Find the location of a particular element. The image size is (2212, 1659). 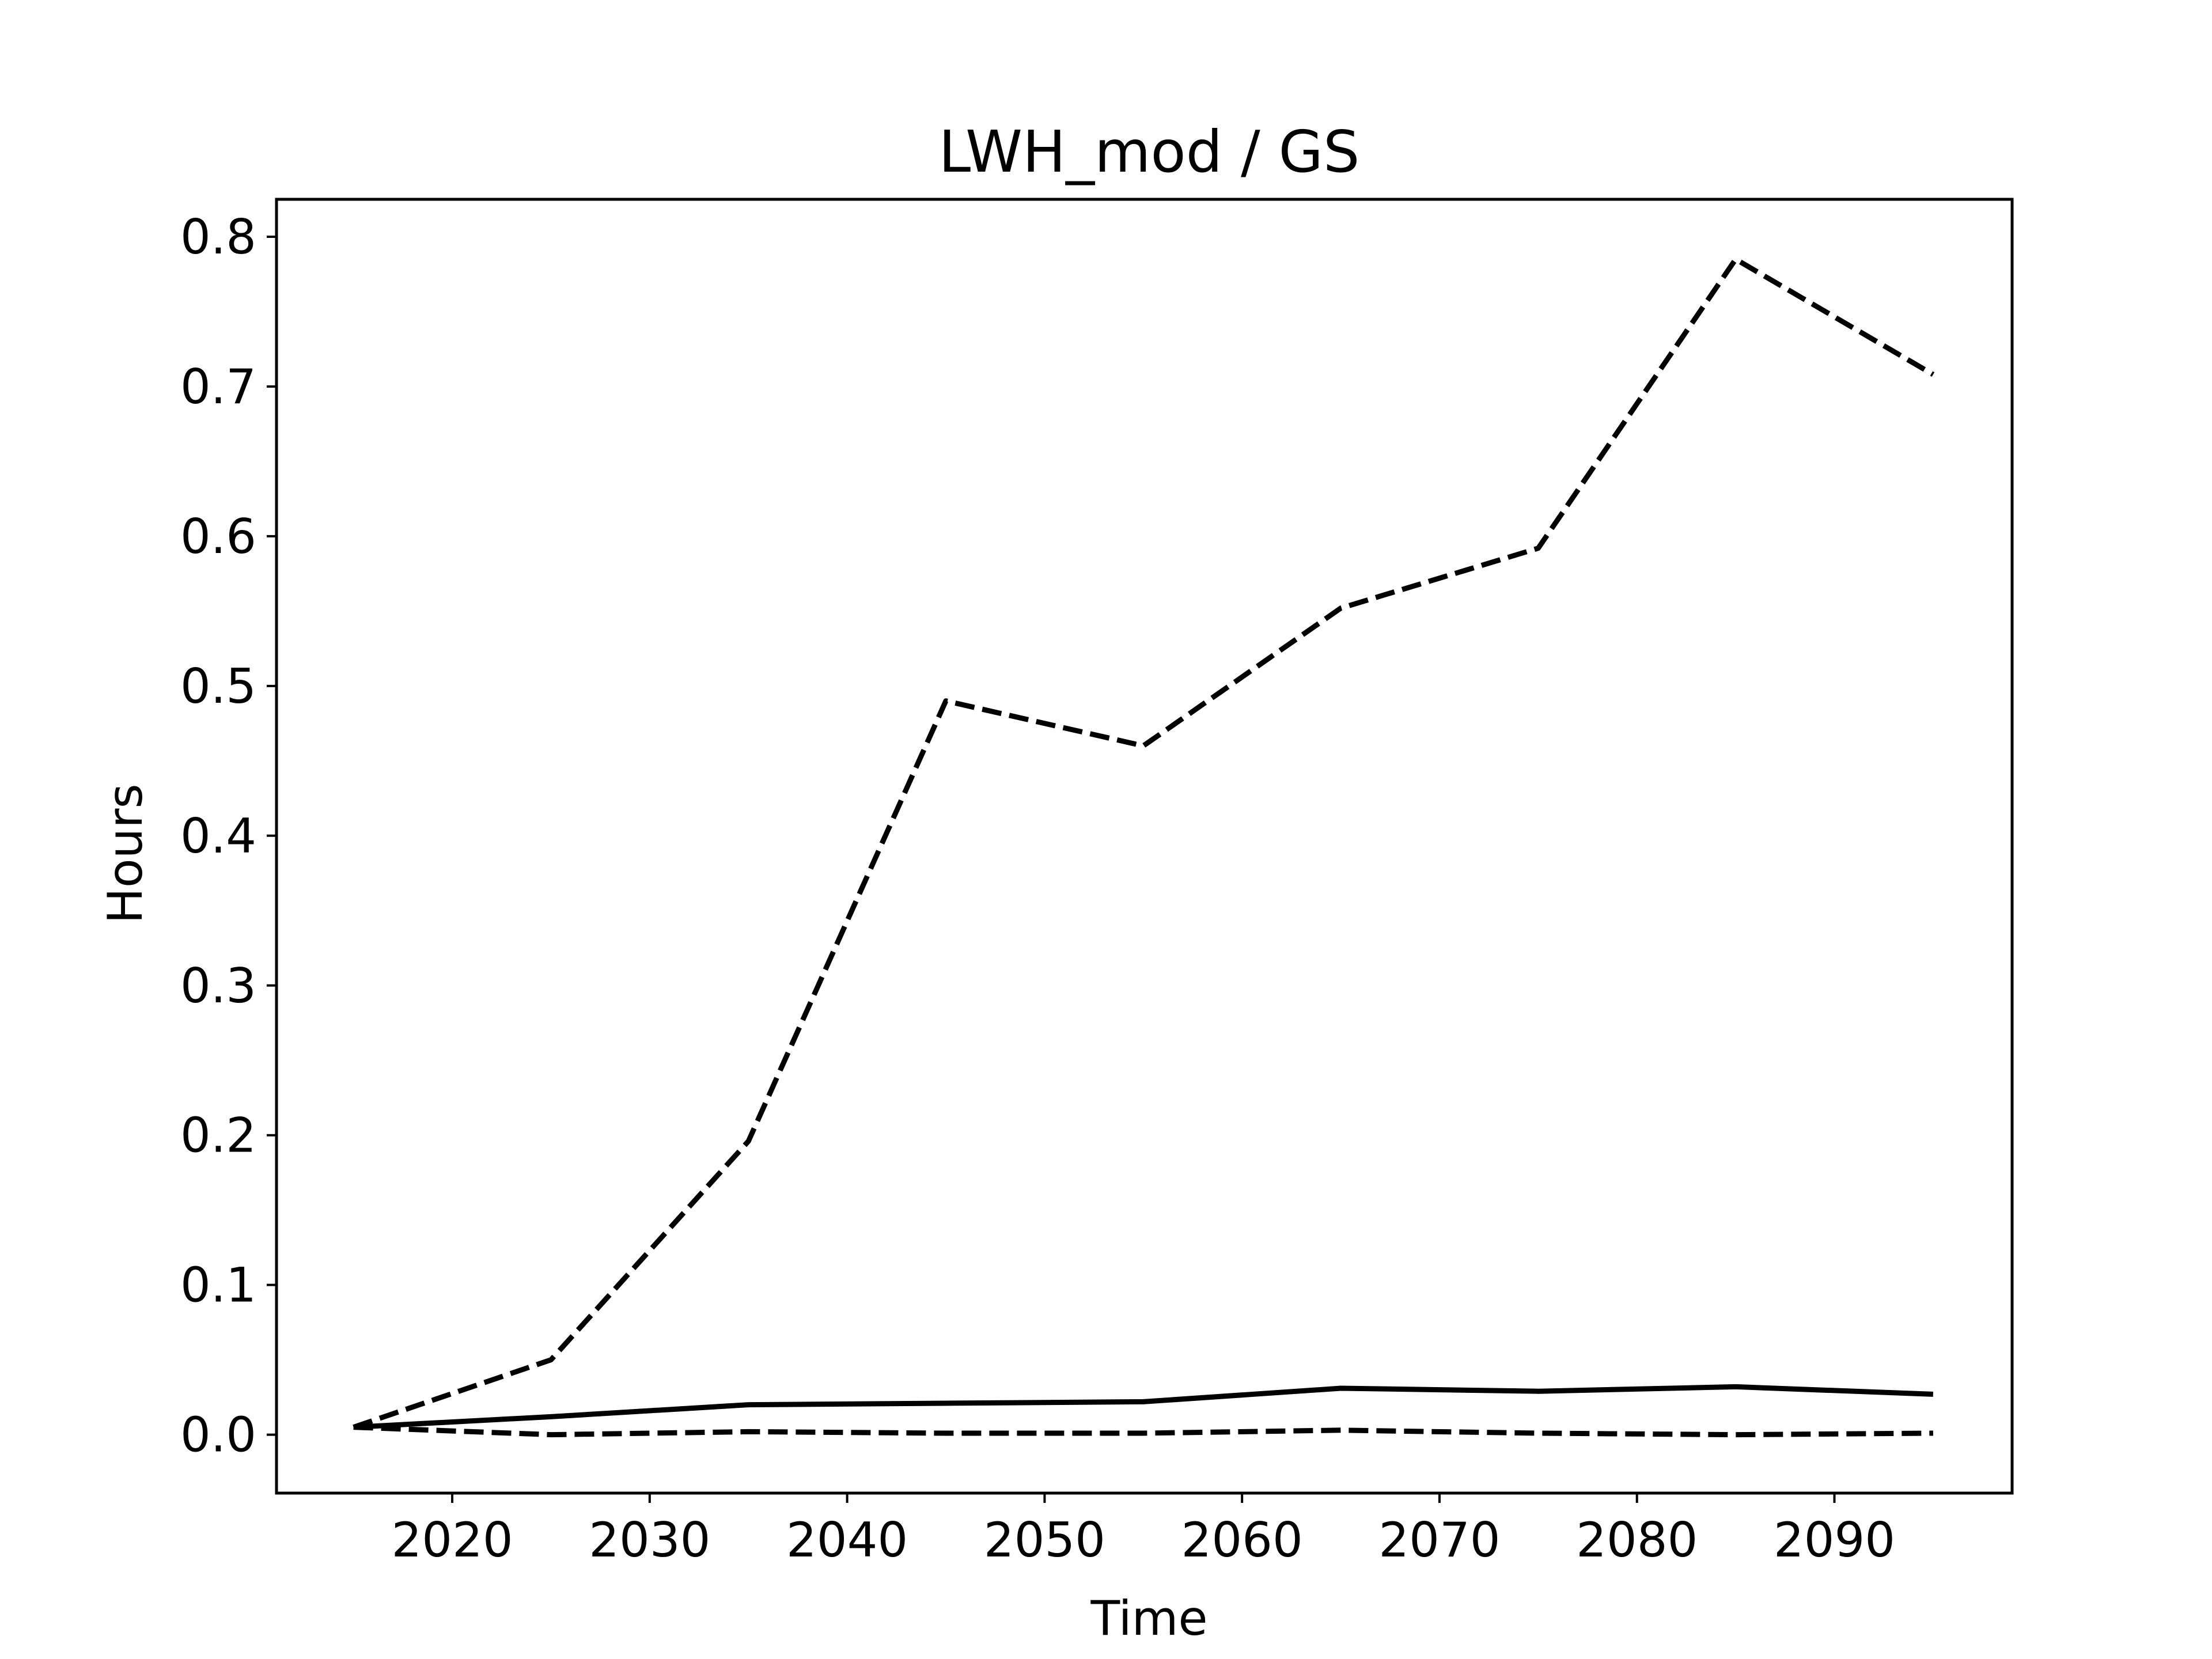

x-tick-label: 2040 is located at coordinates (847, 1540).